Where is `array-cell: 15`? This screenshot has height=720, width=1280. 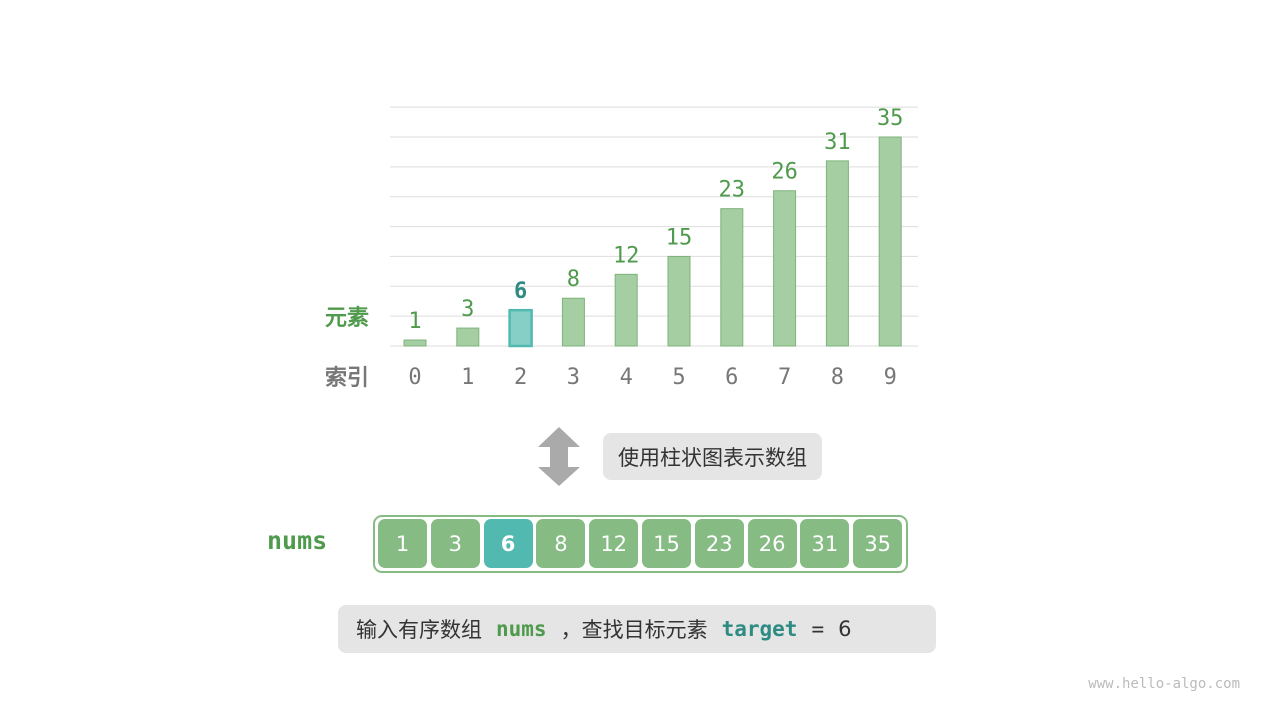
array-cell: 15 is located at coordinates (666, 543).